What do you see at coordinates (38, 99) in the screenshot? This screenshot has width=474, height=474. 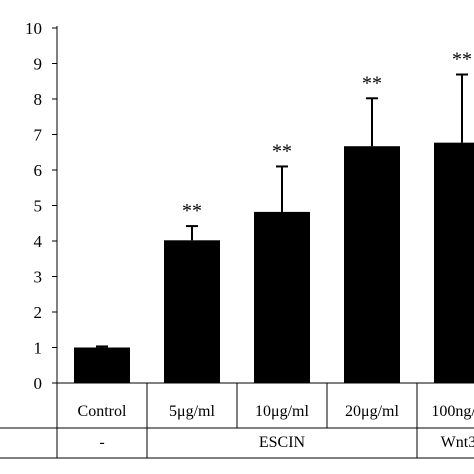 I see `y-tick-label: 8` at bounding box center [38, 99].